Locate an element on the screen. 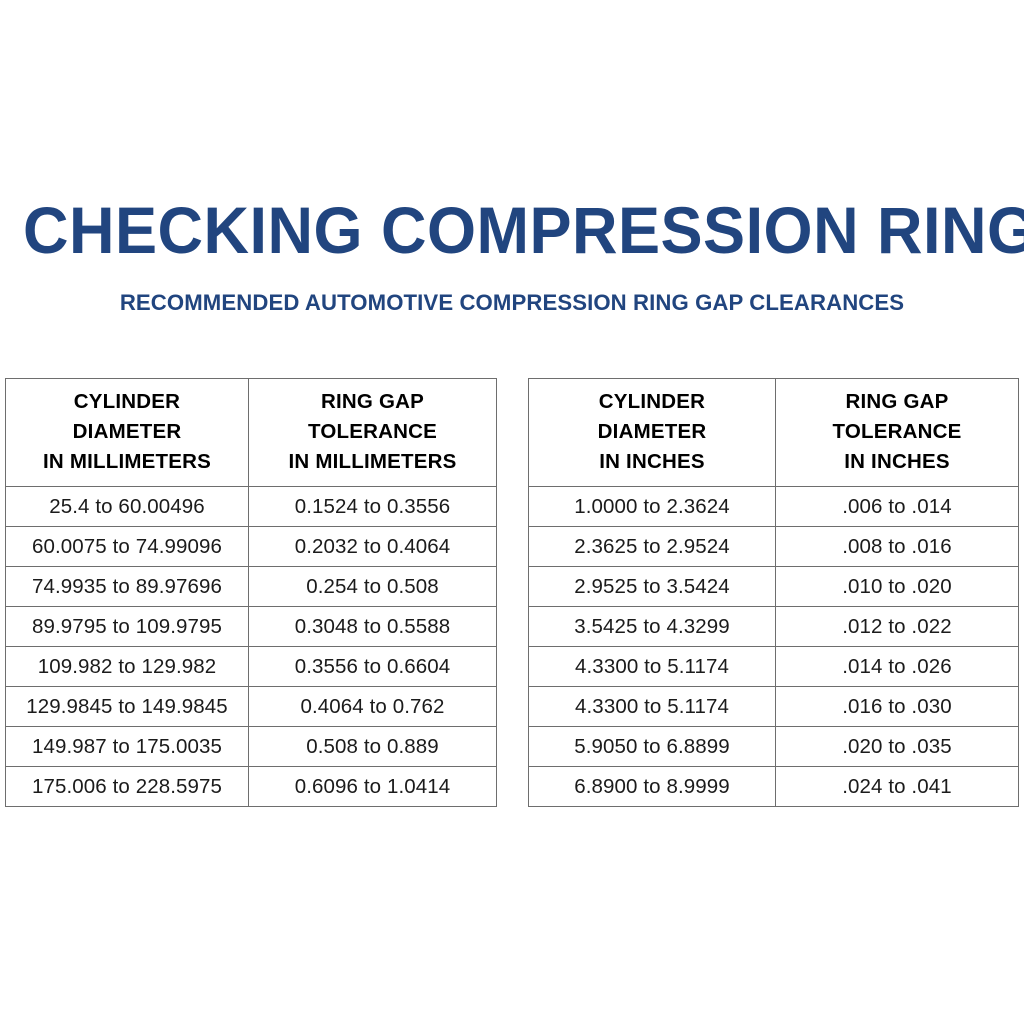 The image size is (1024, 1024). table-row: 149.987 to 175.0035 0.508 to 0.889 is located at coordinates (251, 746).